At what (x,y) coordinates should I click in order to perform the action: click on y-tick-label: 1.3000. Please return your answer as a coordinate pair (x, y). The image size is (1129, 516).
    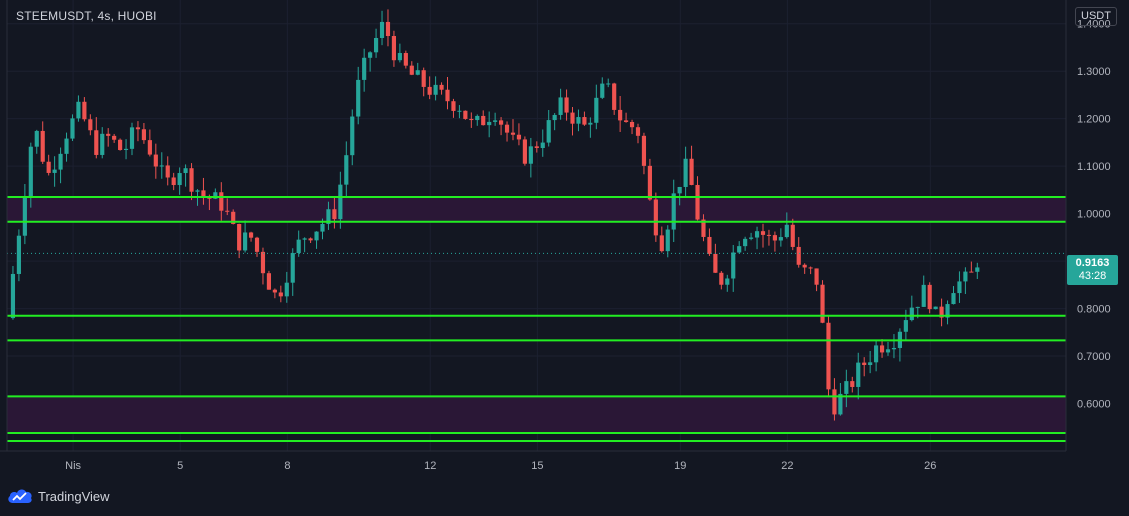
    Looking at the image, I should click on (1094, 72).